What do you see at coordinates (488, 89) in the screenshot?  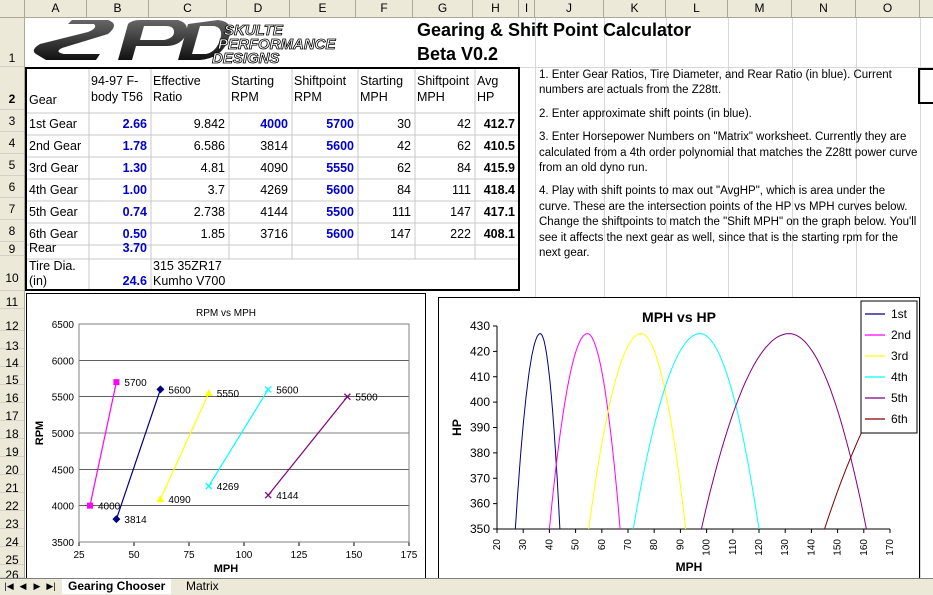 I see `header-avg-hp: Avg HP` at bounding box center [488, 89].